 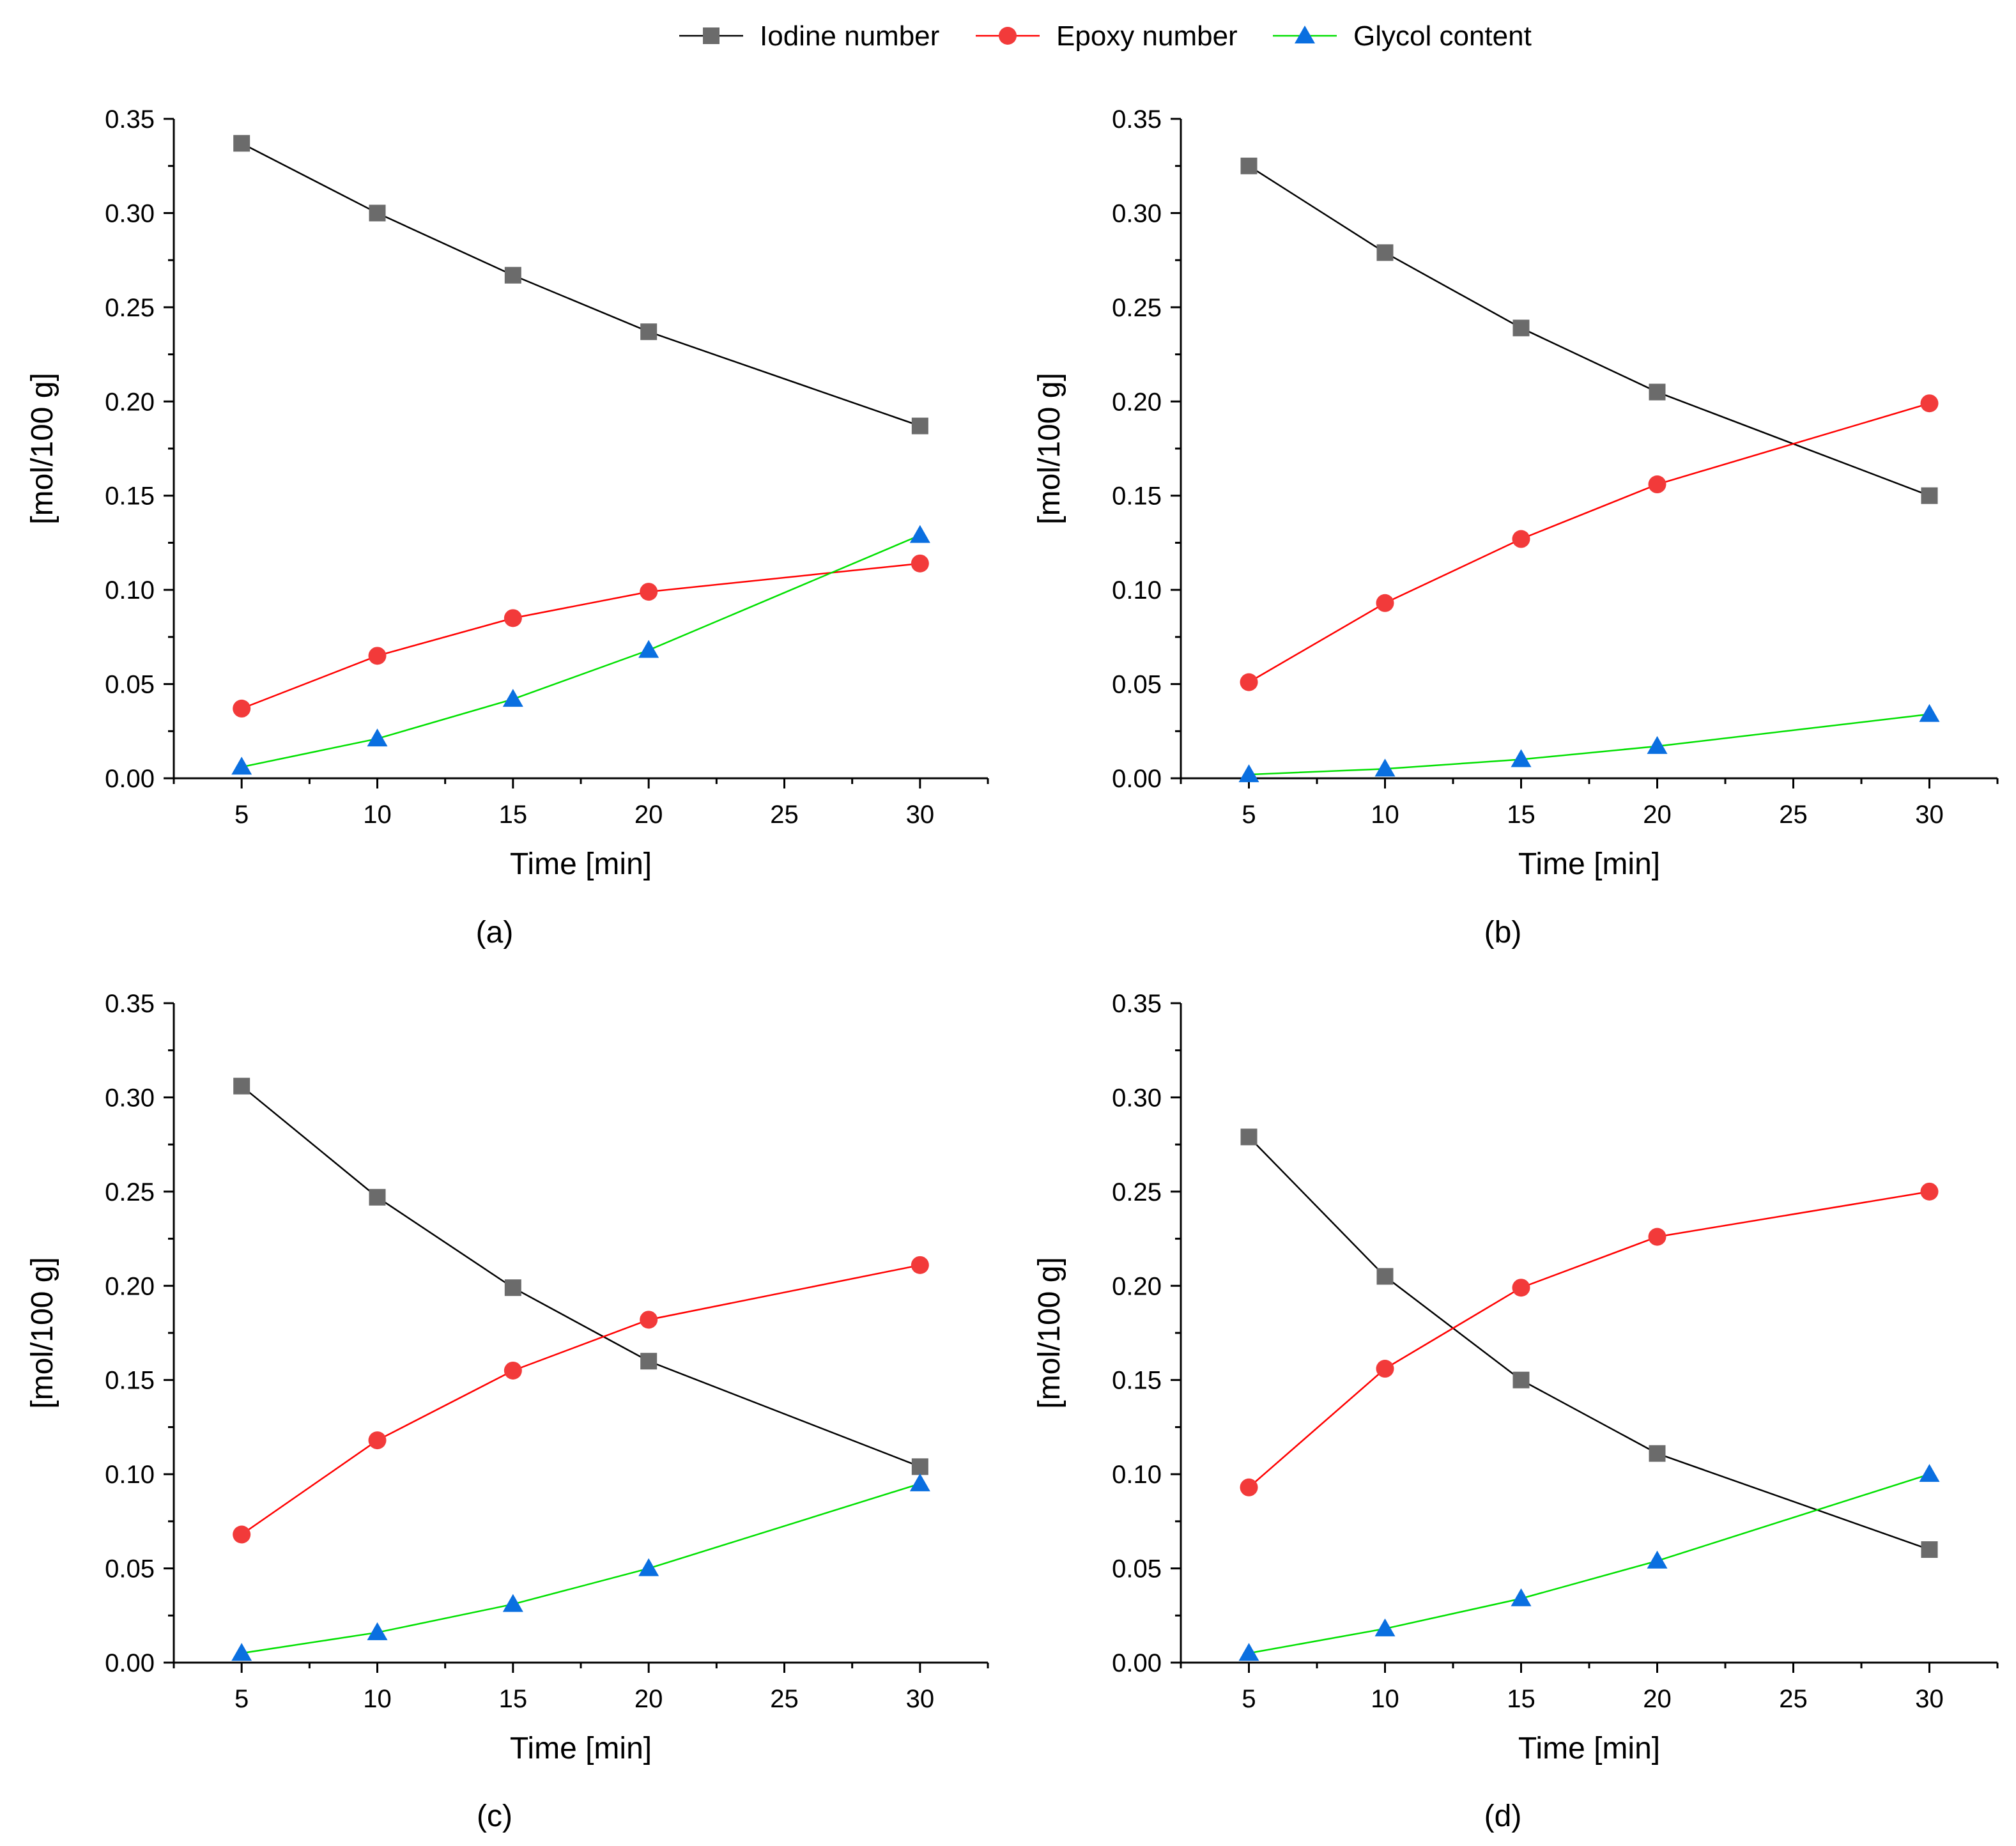 I want to click on x-tick-label: 10, so click(x=377, y=1699).